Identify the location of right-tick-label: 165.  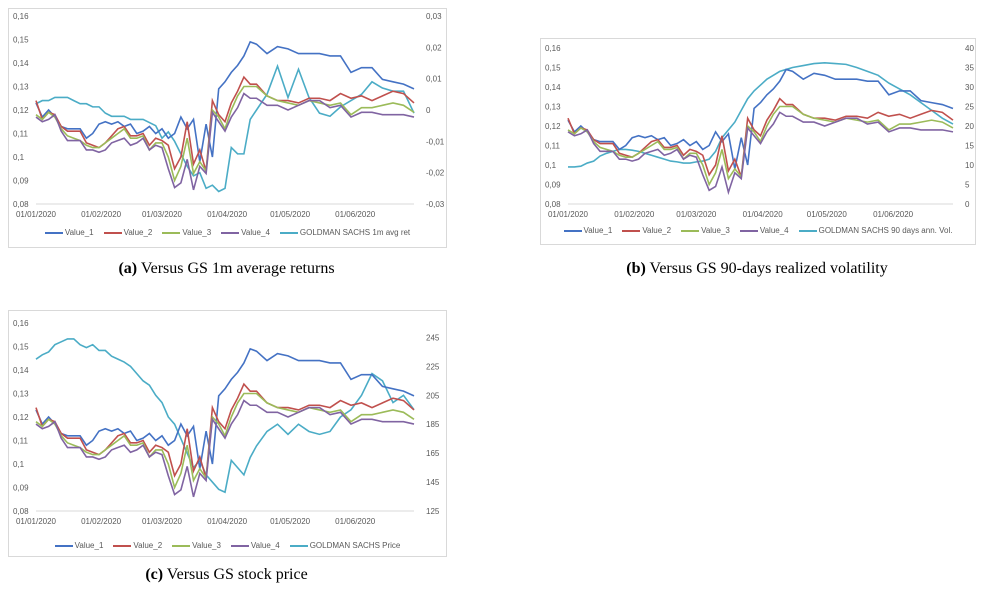
(433, 453).